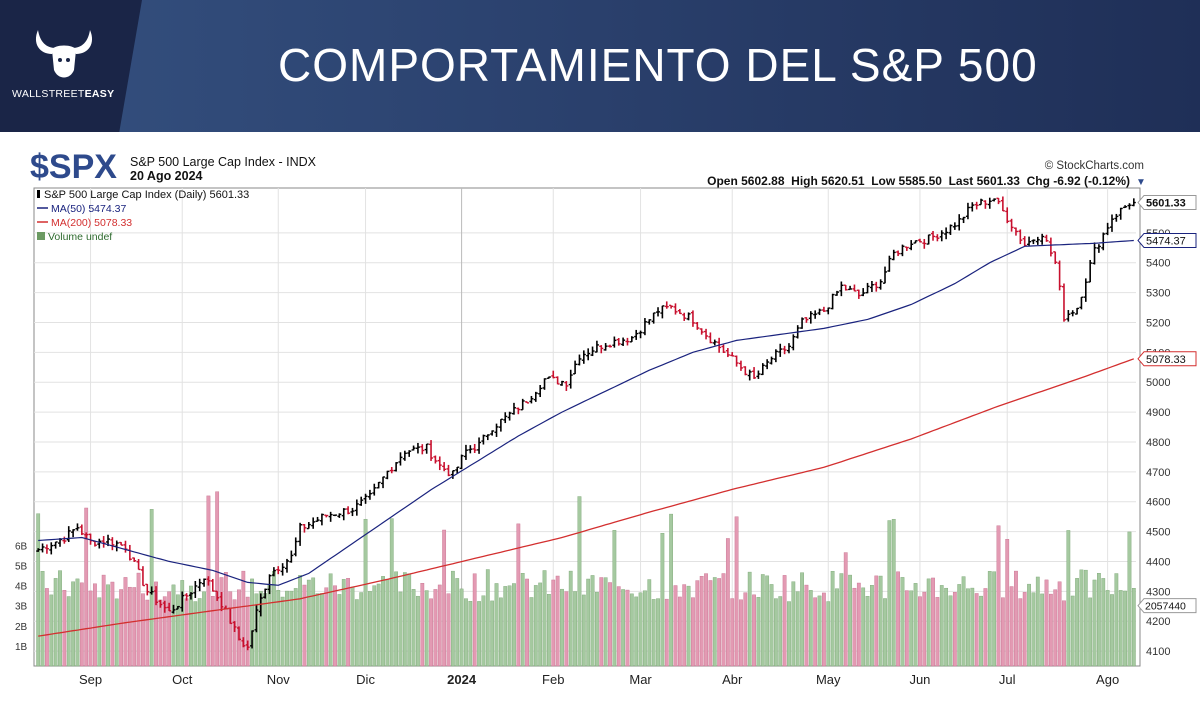 The image size is (1200, 708). What do you see at coordinates (828, 679) in the screenshot?
I see `month-label: May` at bounding box center [828, 679].